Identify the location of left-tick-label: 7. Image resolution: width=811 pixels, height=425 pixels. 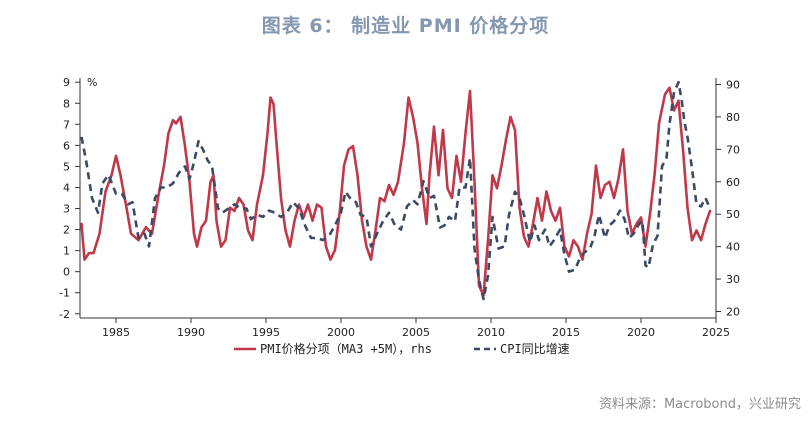
(66, 124).